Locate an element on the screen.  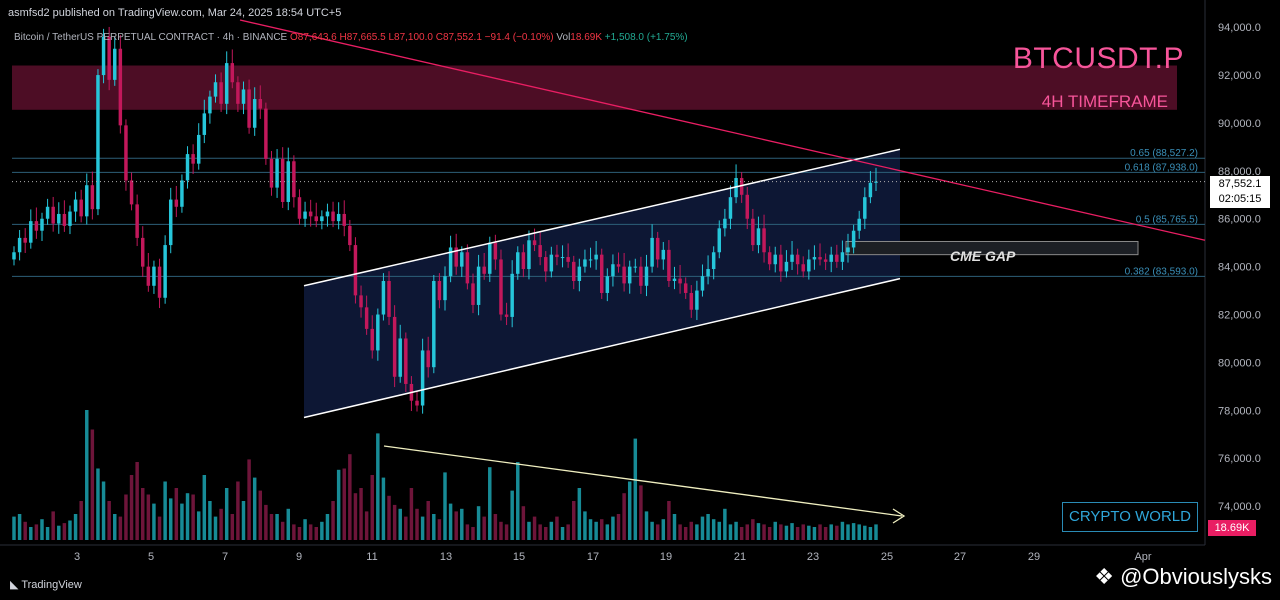
time-tick-label: 9 is located at coordinates (299, 557).